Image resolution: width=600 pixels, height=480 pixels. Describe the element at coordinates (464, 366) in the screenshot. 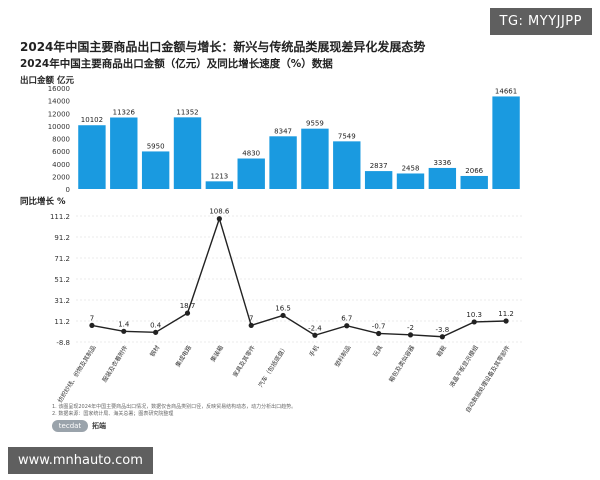

I see `category-label: 液晶平板显示模组` at that location.